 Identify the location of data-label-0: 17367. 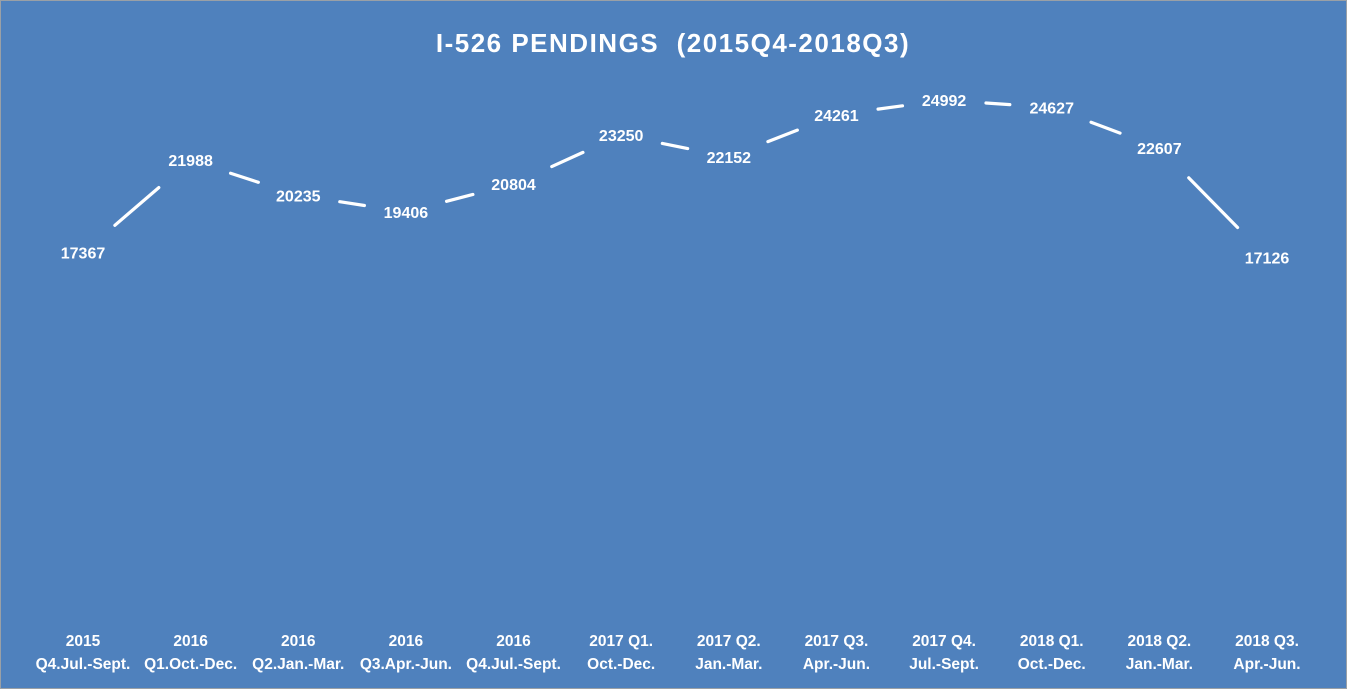
(83, 254).